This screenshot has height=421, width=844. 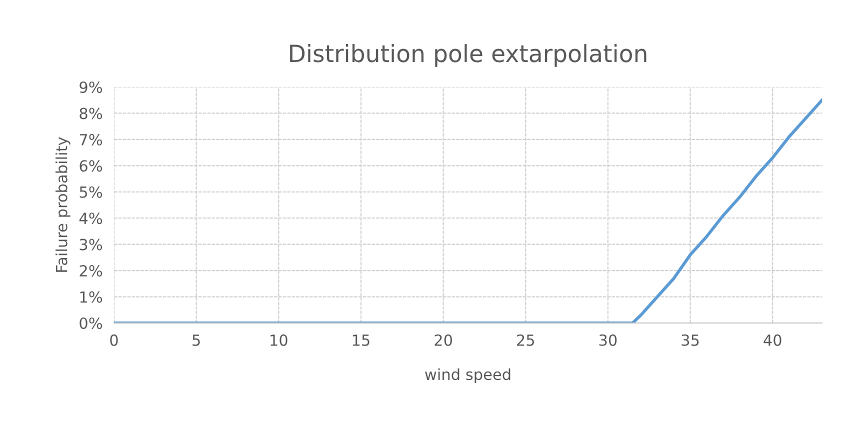 I want to click on y-tick-label: 7%, so click(x=91, y=140).